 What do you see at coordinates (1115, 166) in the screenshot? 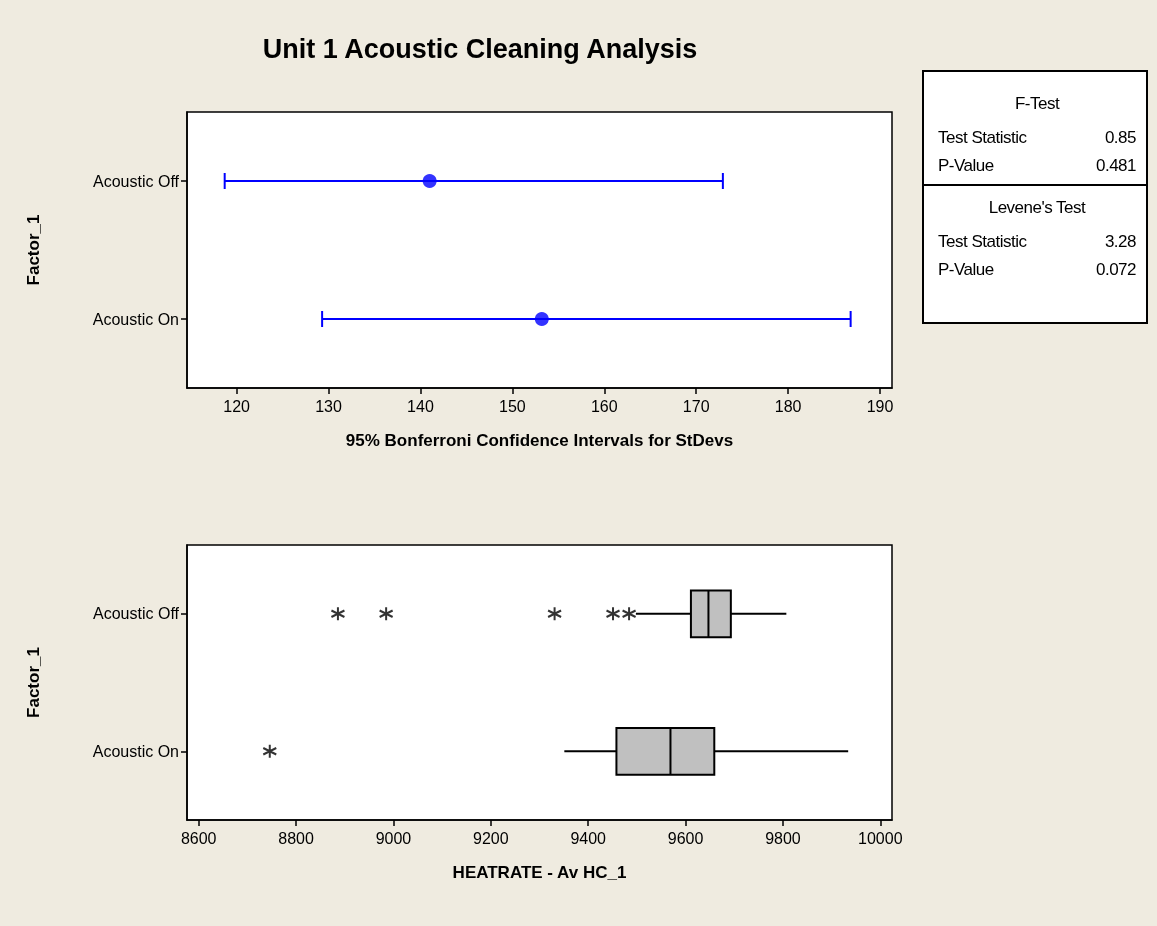
I see `text: 0.481` at bounding box center [1115, 166].